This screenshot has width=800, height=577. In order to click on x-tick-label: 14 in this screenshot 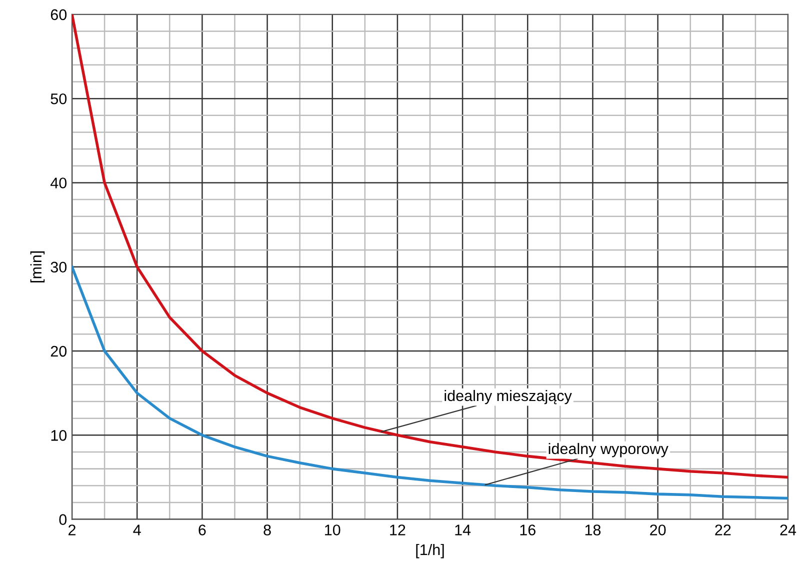, I will do `click(463, 530)`.